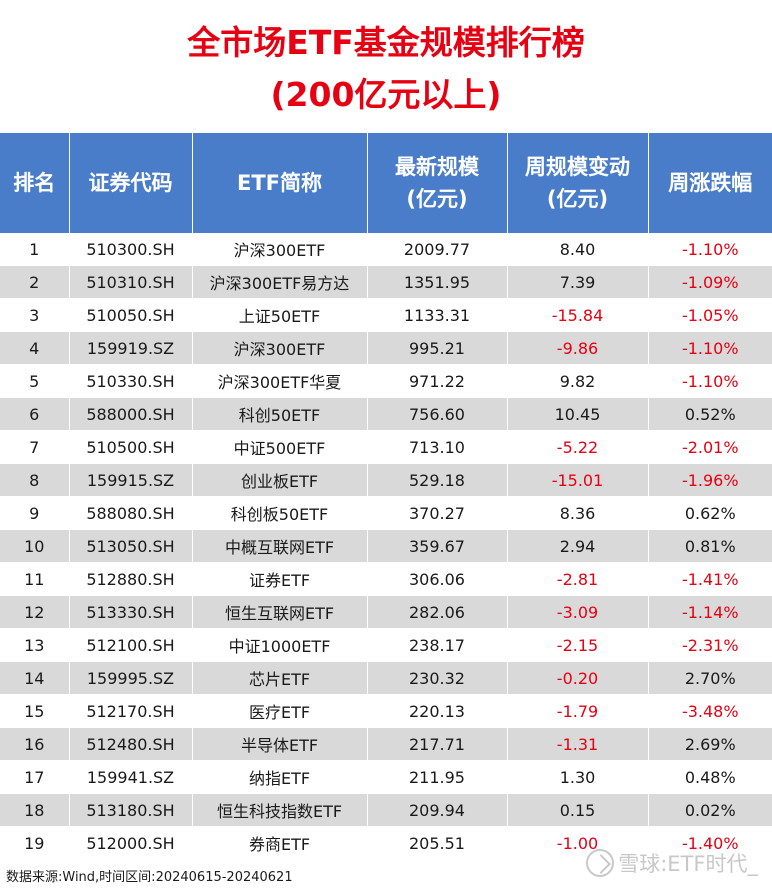 This screenshot has width=772, height=889. I want to click on cell-pct: 2.70%, so click(710, 678).